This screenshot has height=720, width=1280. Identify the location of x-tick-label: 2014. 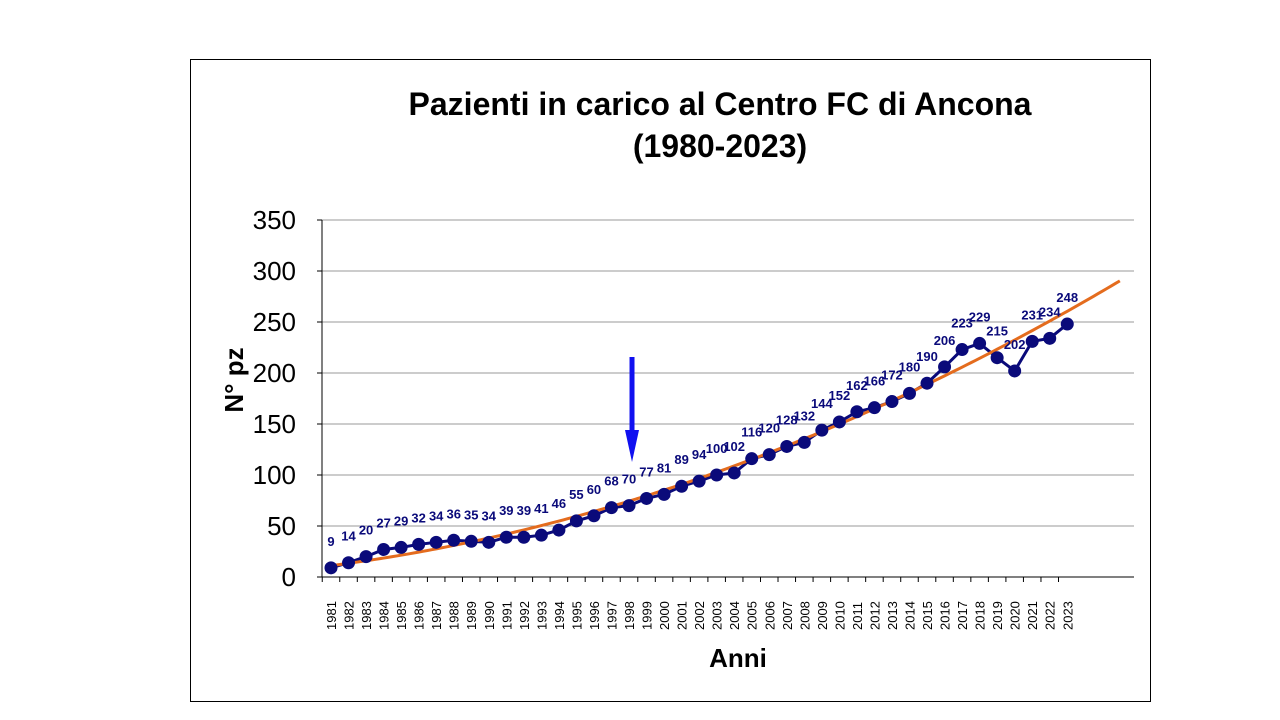
(909, 615).